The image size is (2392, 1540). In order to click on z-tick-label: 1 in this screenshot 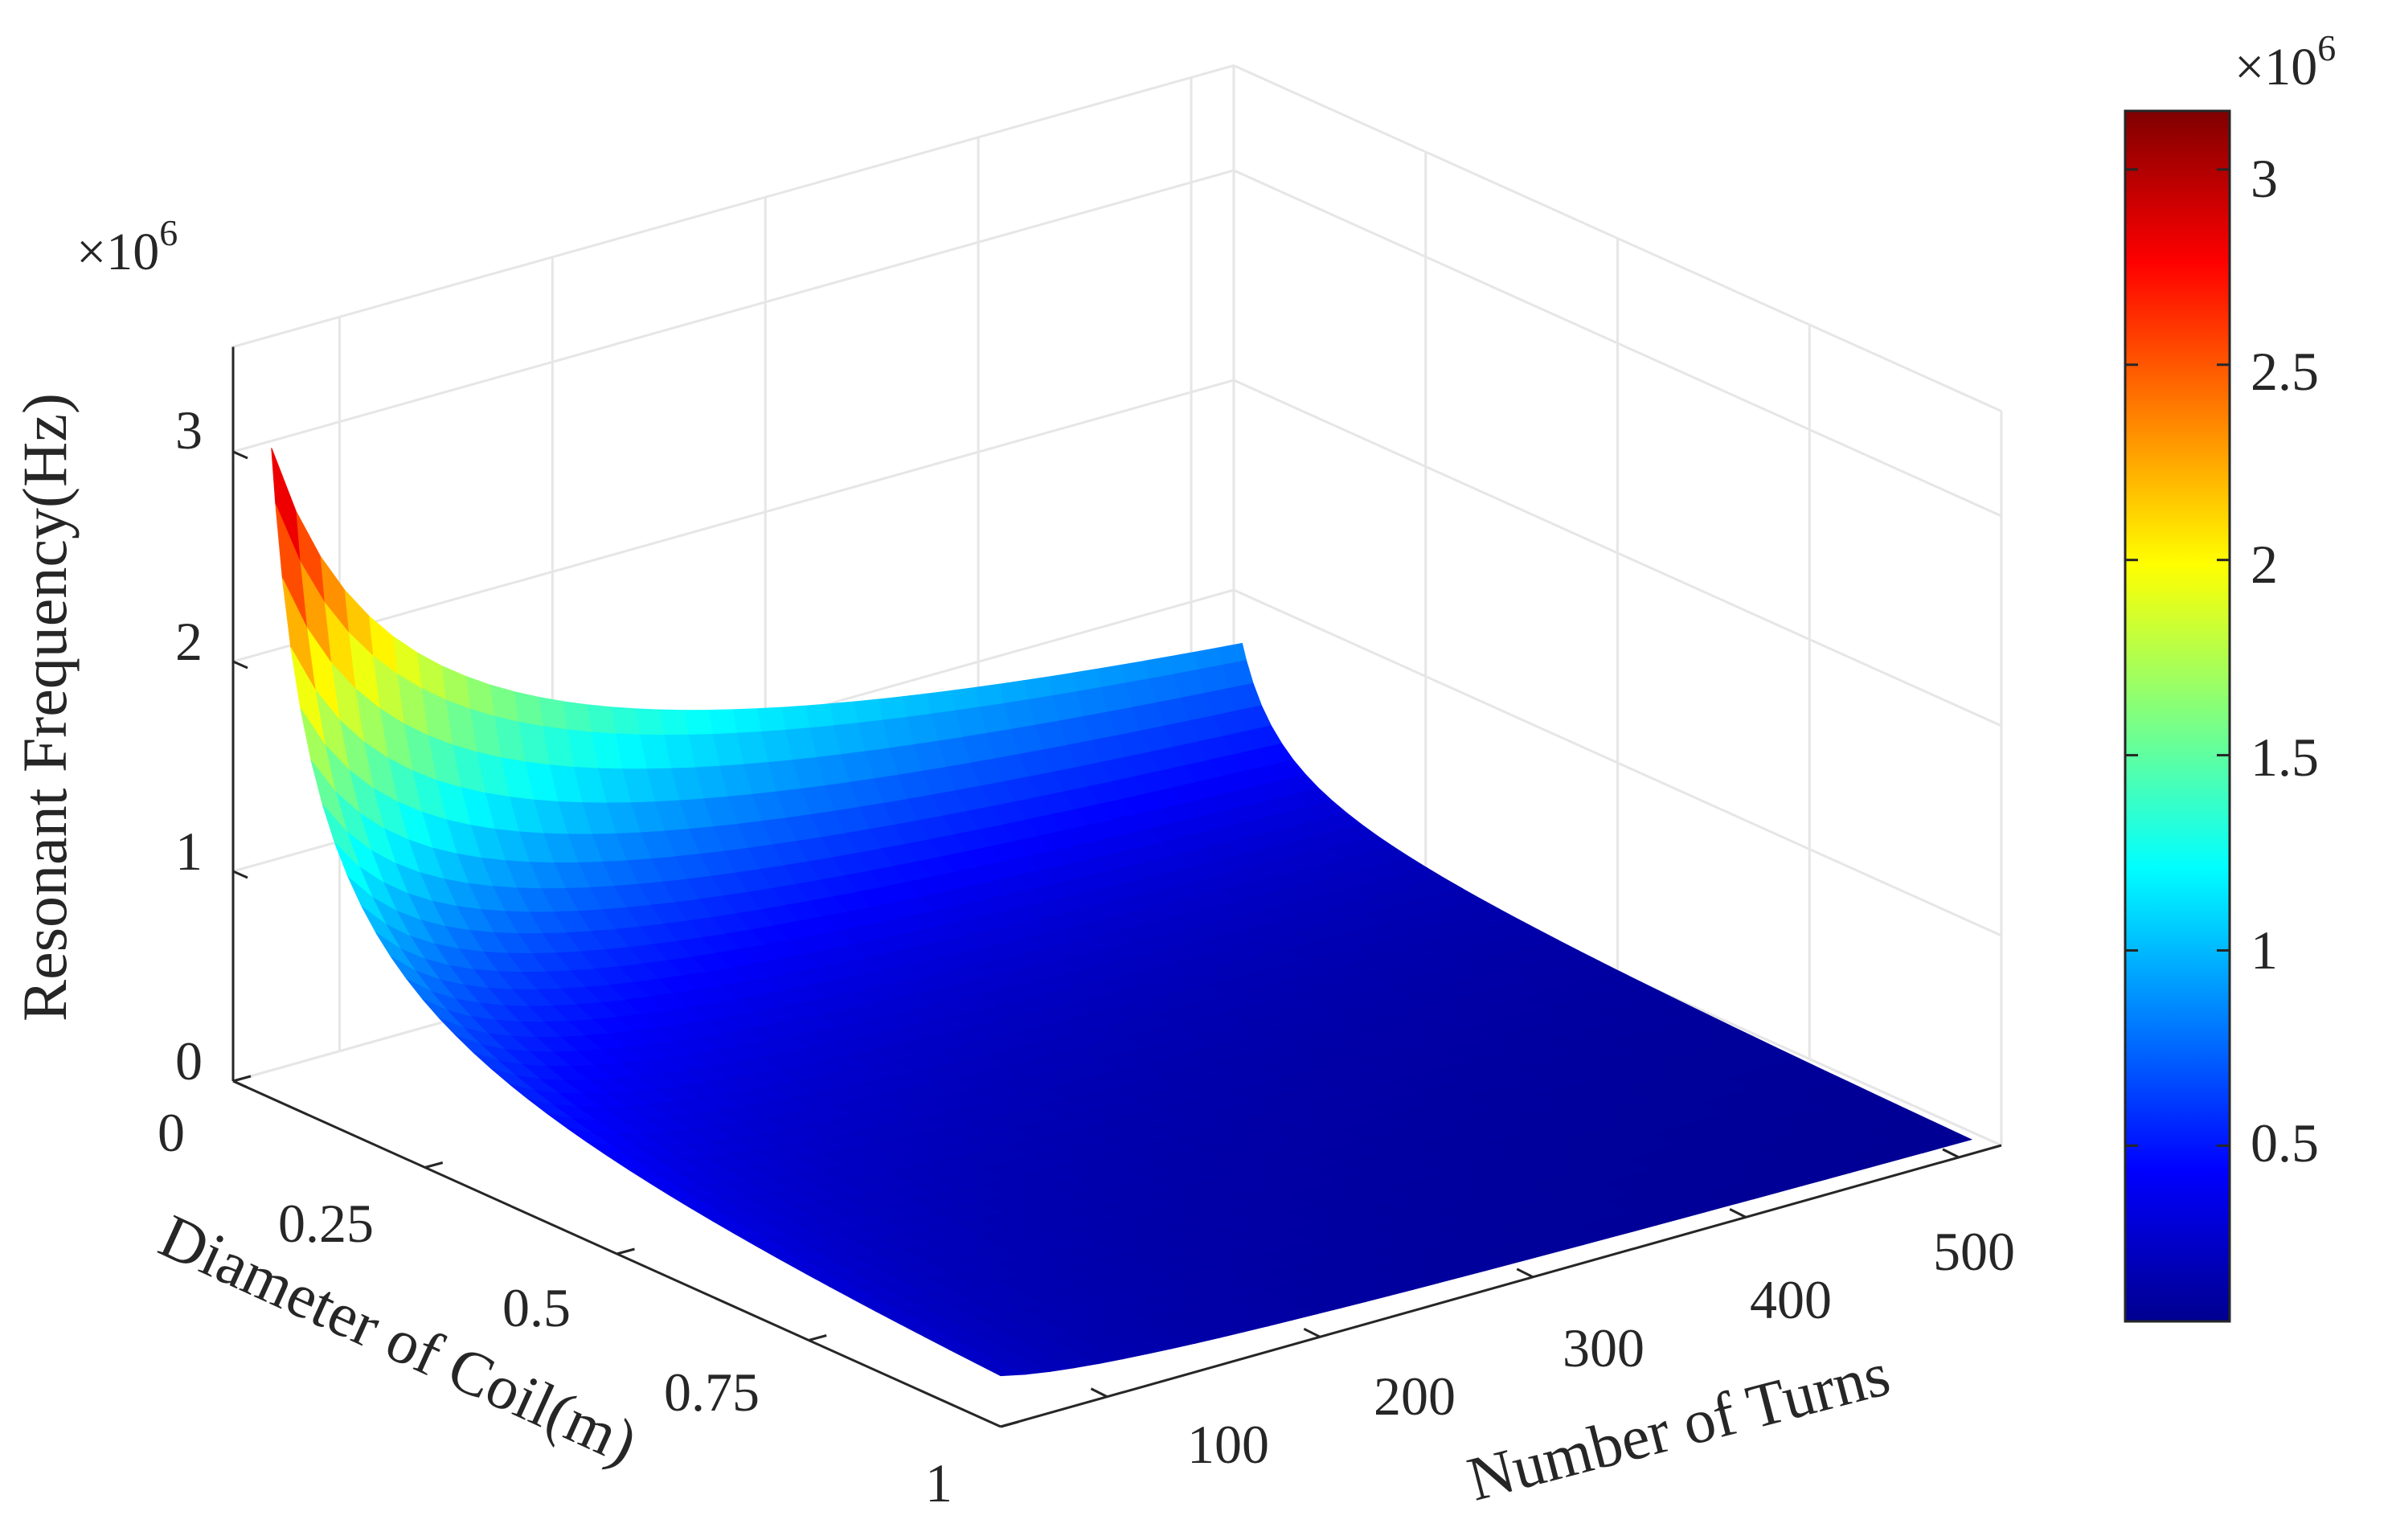, I will do `click(189, 851)`.